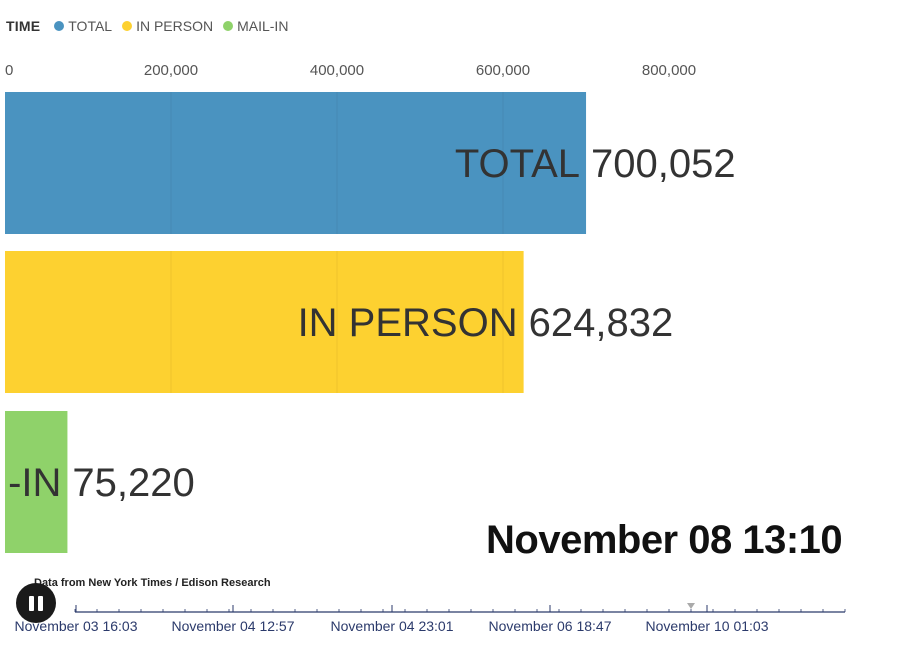  Describe the element at coordinates (36, 603) in the screenshot. I see `pause-button` at that location.